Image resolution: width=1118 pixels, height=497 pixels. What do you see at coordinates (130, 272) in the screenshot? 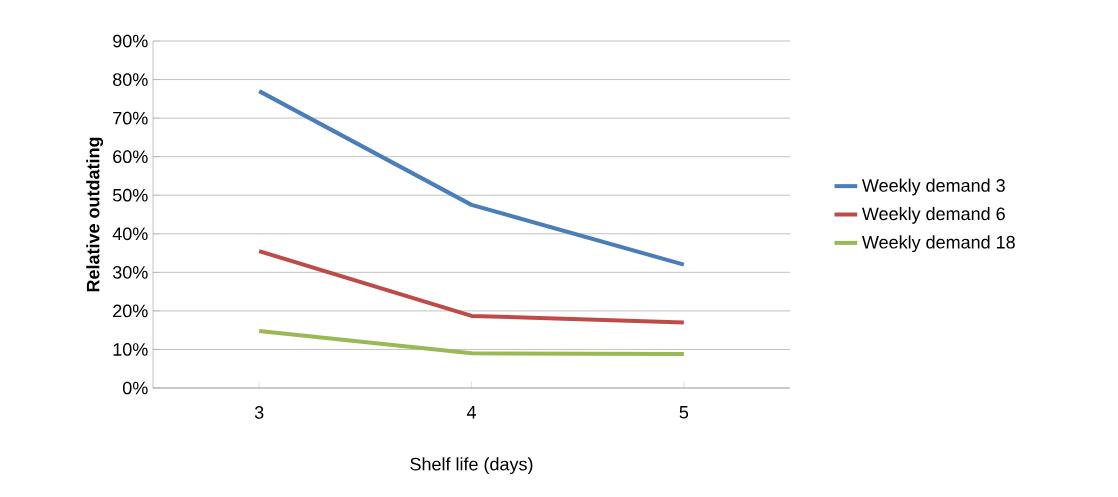
I see `y-tick-label: 30%` at bounding box center [130, 272].